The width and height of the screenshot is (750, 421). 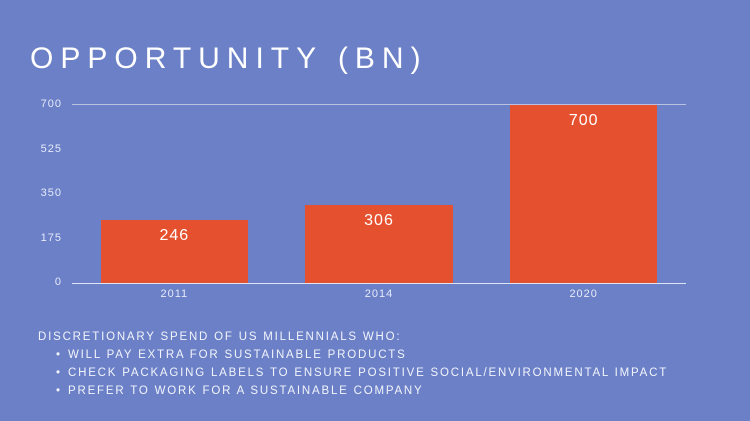 I want to click on x-axis: 2011 2014 2020, so click(x=379, y=294).